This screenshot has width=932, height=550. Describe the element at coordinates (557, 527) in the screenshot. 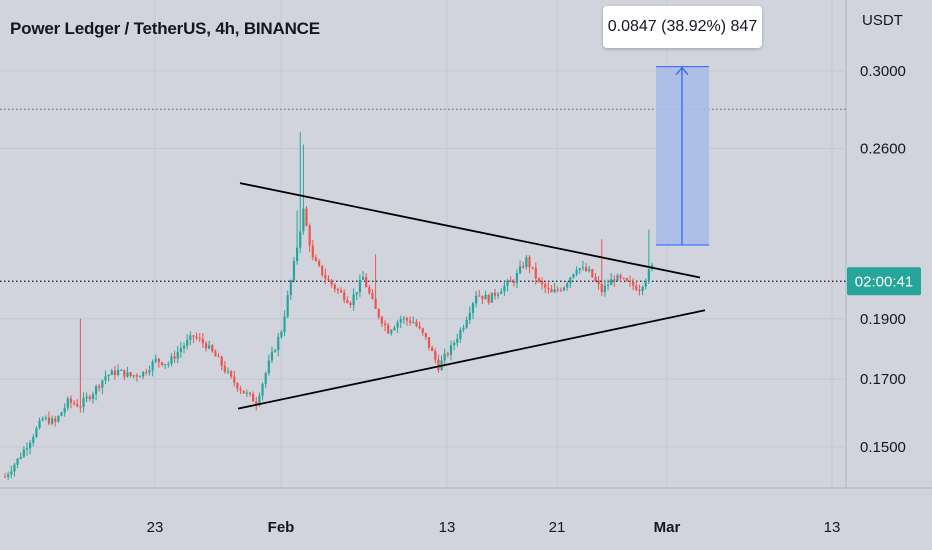

I see `time-tick-label: 21` at that location.